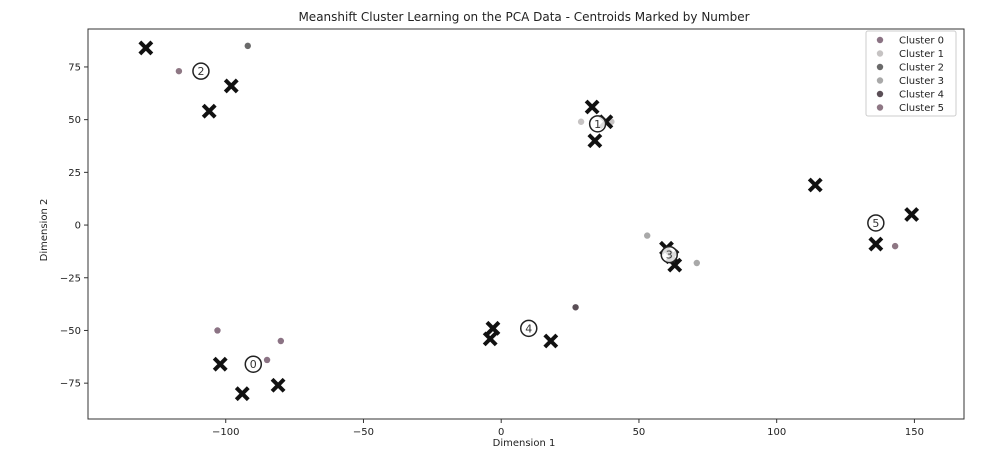 Image resolution: width=992 pixels, height=454 pixels. Describe the element at coordinates (74, 67) in the screenshot. I see `y-tick-label: 75` at that location.